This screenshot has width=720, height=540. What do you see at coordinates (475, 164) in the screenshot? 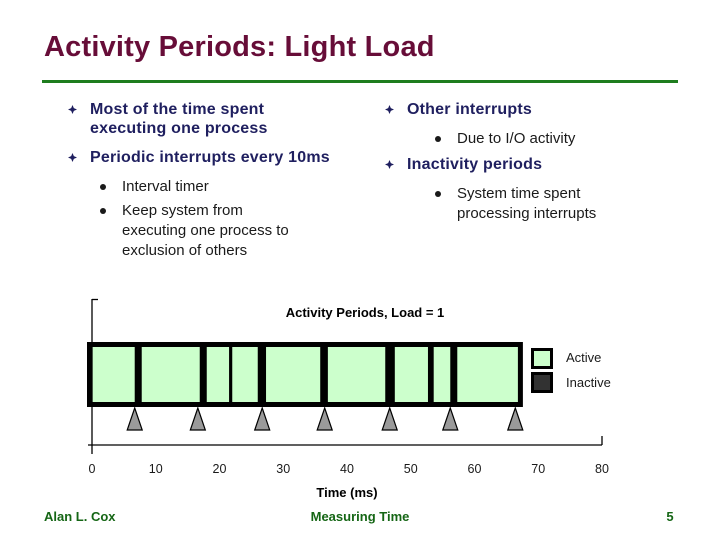
I see `bullet-text: Inactivity periods` at bounding box center [475, 164].